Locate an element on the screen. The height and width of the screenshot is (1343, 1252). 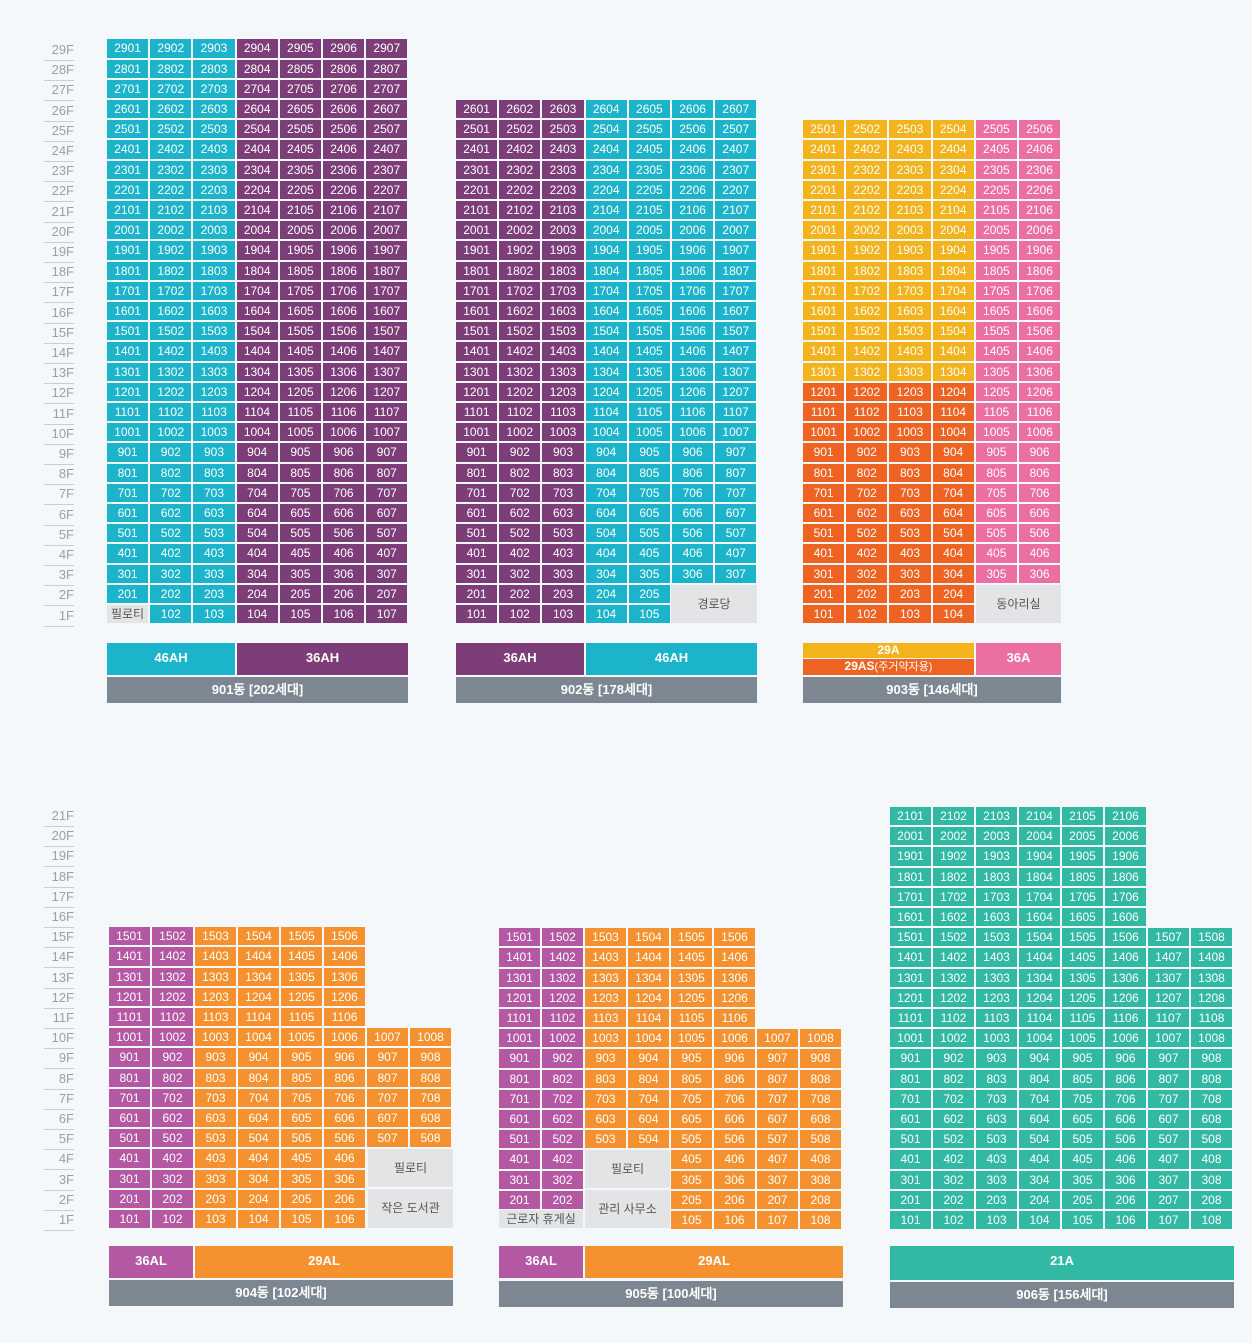
unit-1404: 1404 is located at coordinates (257, 351).